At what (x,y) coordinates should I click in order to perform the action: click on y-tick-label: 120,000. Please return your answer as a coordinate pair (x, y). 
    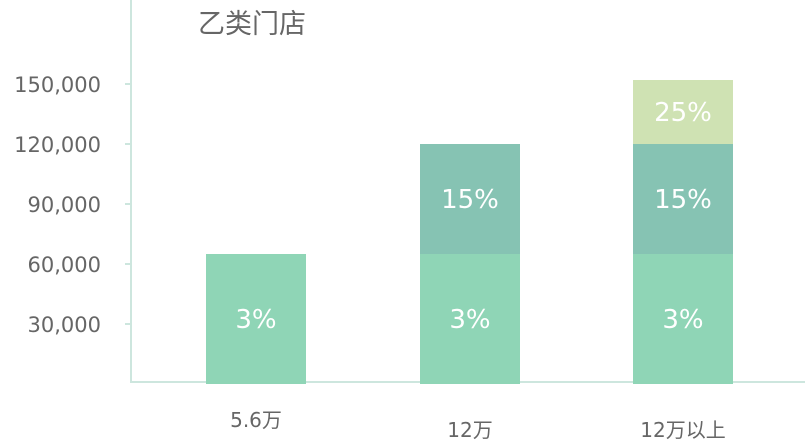
    Looking at the image, I should click on (57, 145).